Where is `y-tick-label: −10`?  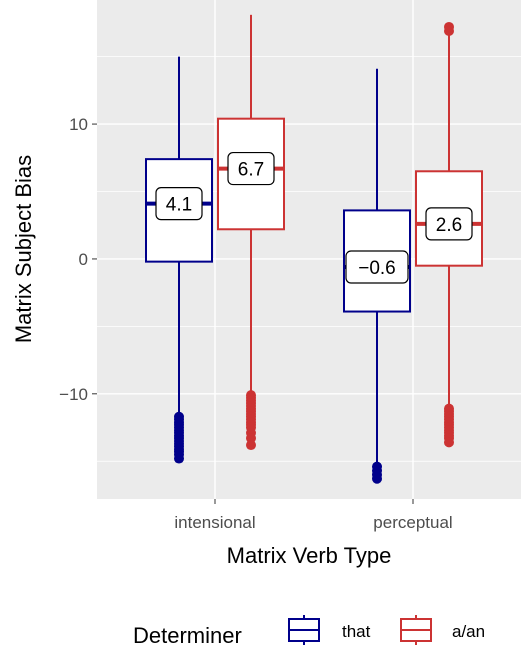 y-tick-label: −10 is located at coordinates (73, 394).